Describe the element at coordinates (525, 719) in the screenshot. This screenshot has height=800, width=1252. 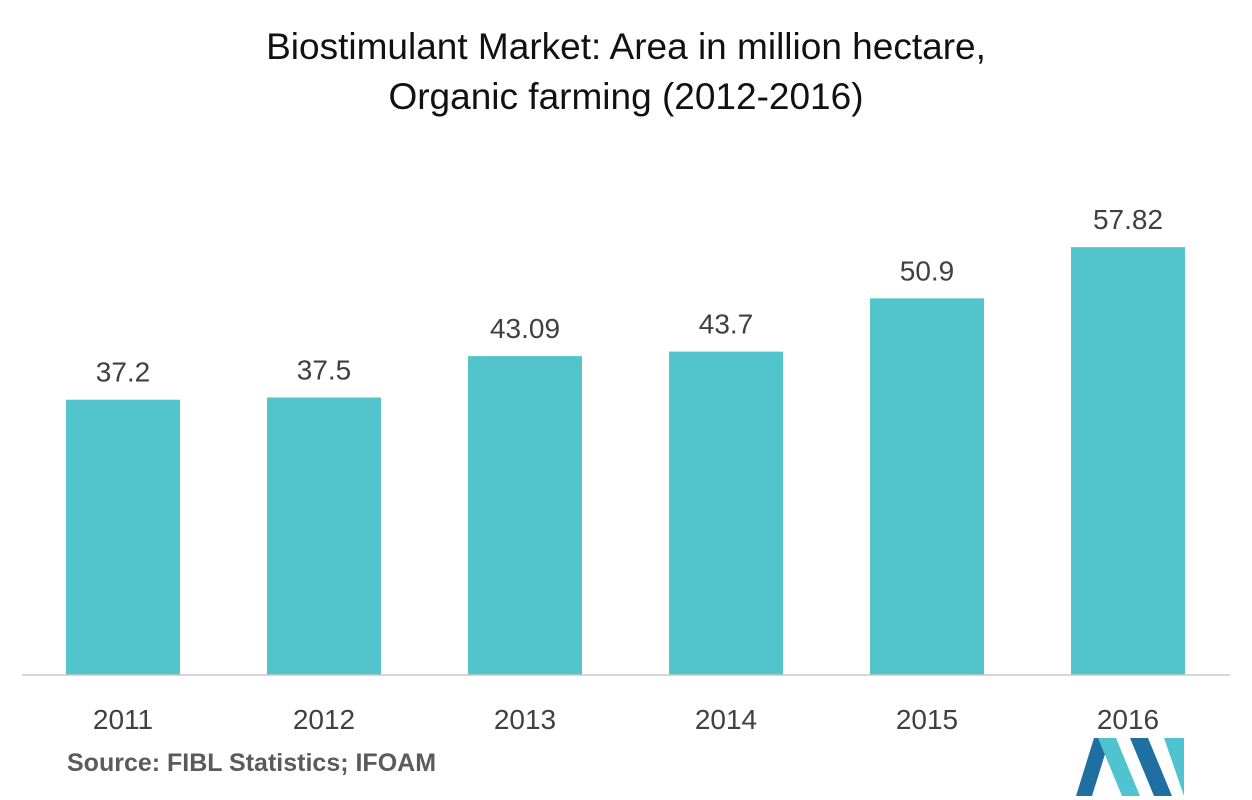
I see `x-tick-label-2013: 2013` at that location.